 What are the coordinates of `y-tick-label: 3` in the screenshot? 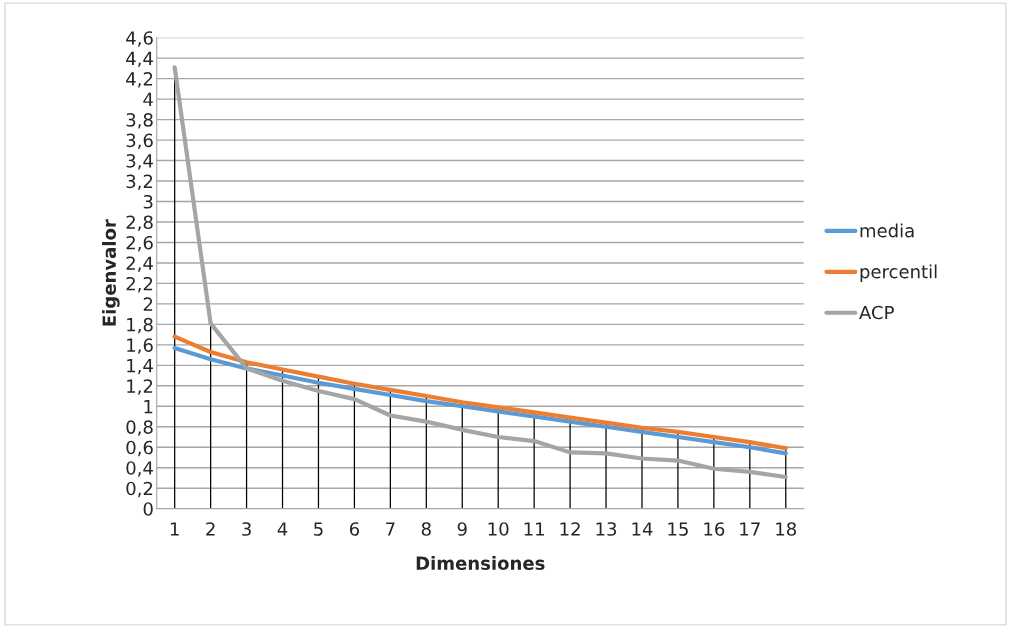 It's located at (148, 201).